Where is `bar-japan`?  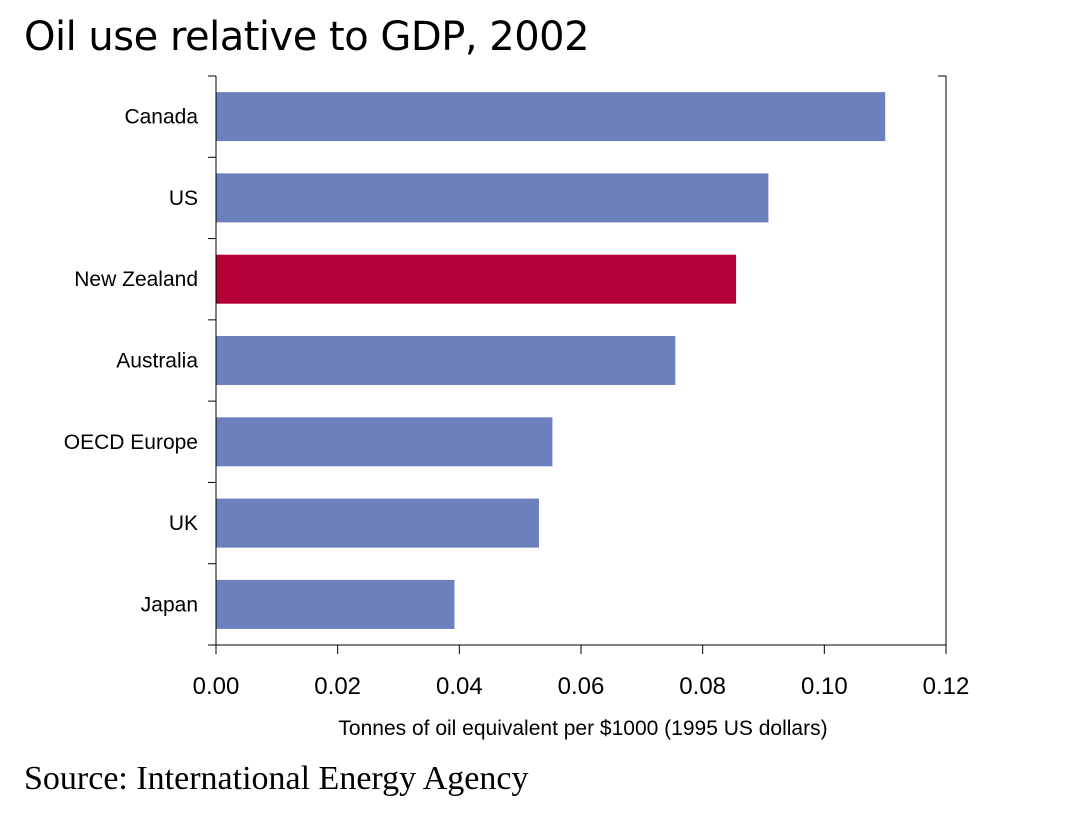
bar-japan is located at coordinates (335, 604).